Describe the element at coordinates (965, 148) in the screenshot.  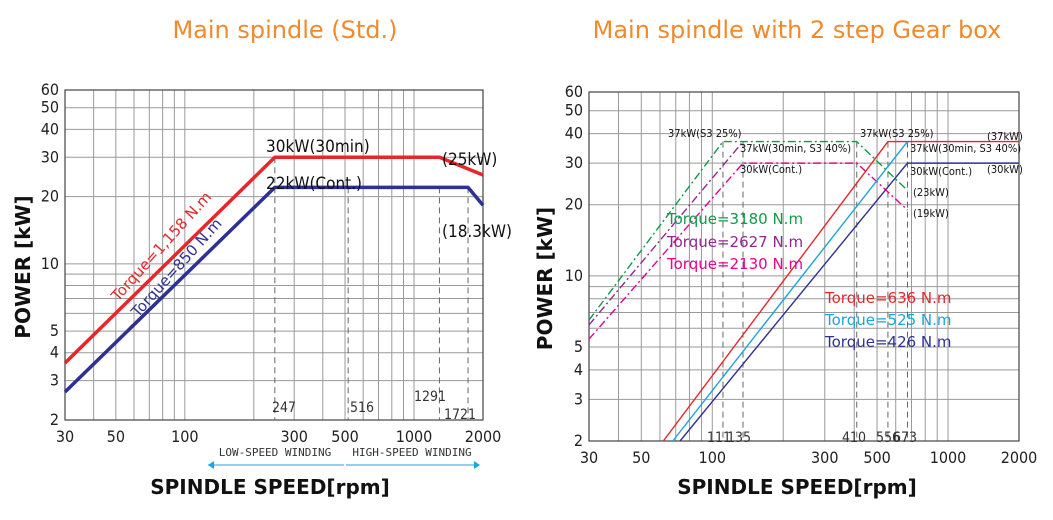
I see `annotation-a5: 37kW(30min, S3 40%)` at that location.